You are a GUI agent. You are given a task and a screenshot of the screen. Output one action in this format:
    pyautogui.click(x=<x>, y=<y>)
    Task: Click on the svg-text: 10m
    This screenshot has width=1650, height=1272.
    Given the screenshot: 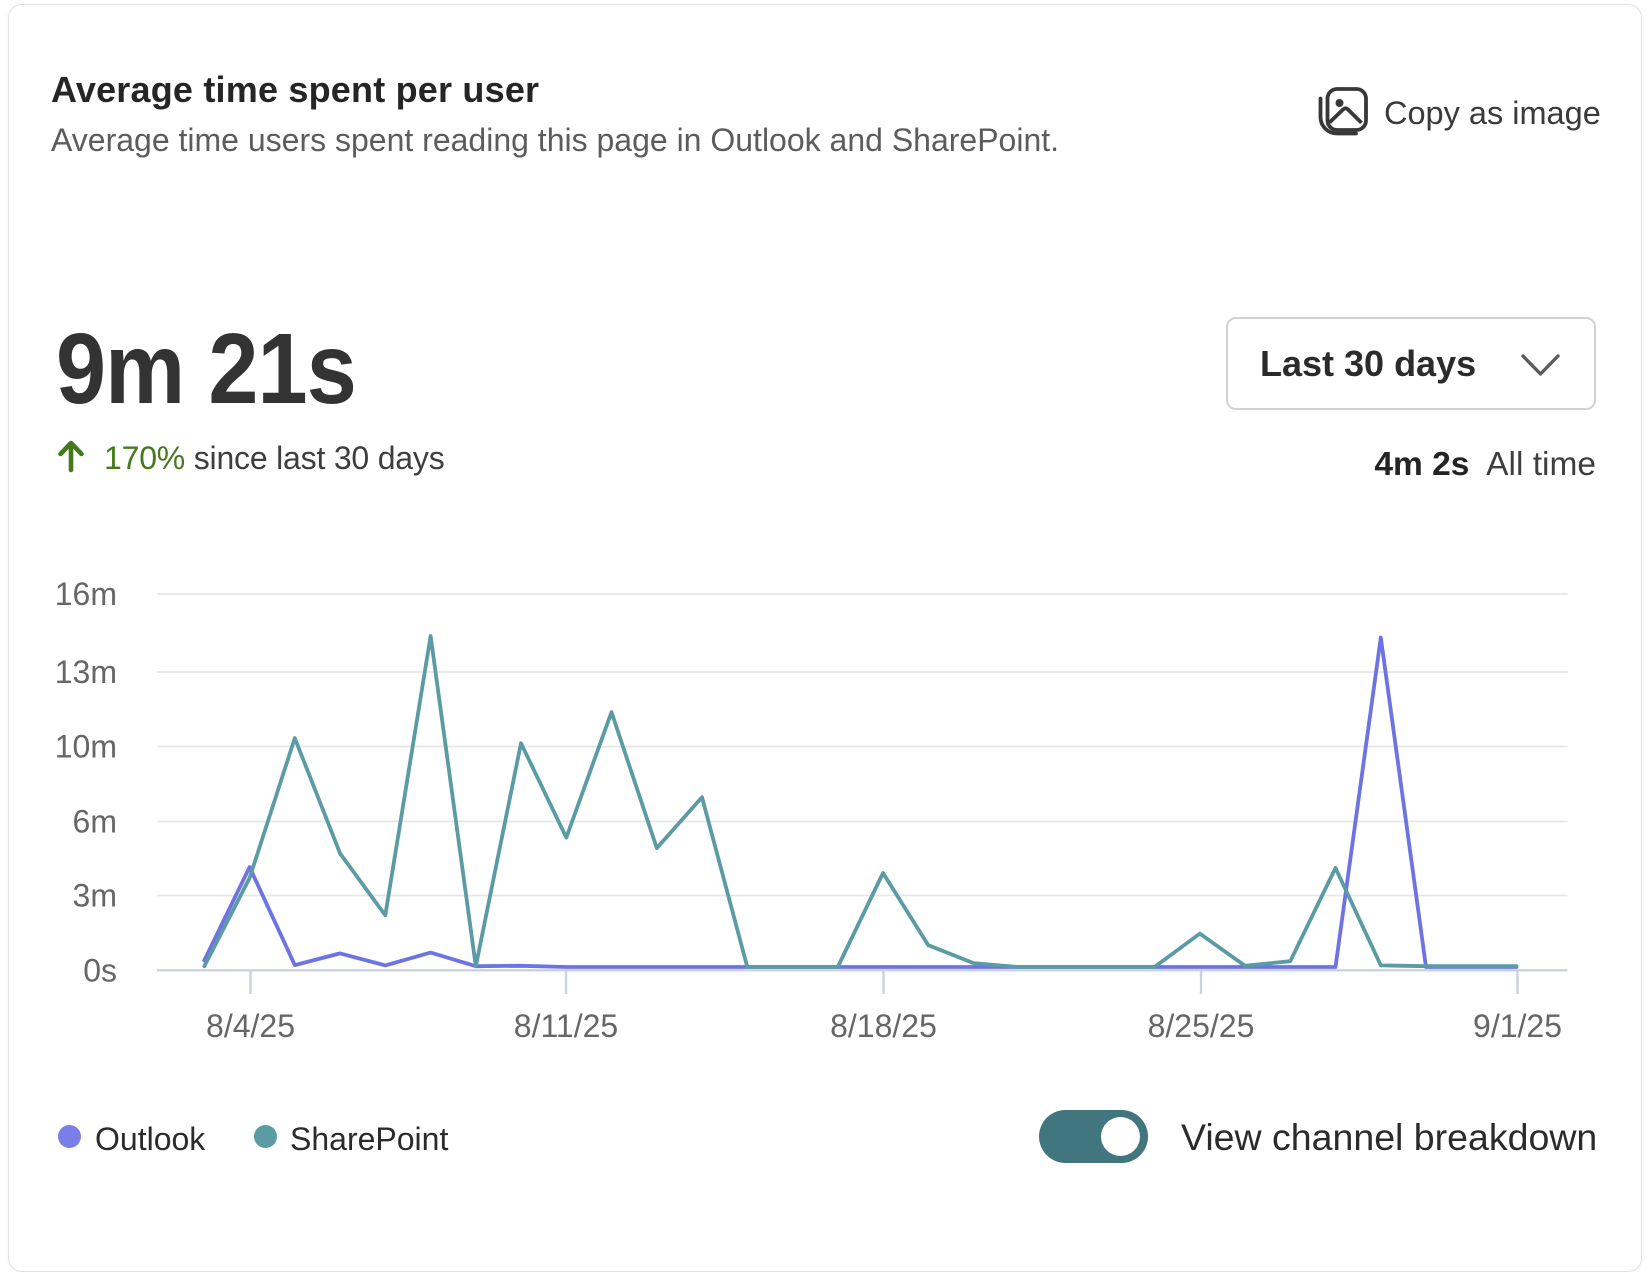 What is the action you would take?
    pyautogui.click(x=86, y=747)
    